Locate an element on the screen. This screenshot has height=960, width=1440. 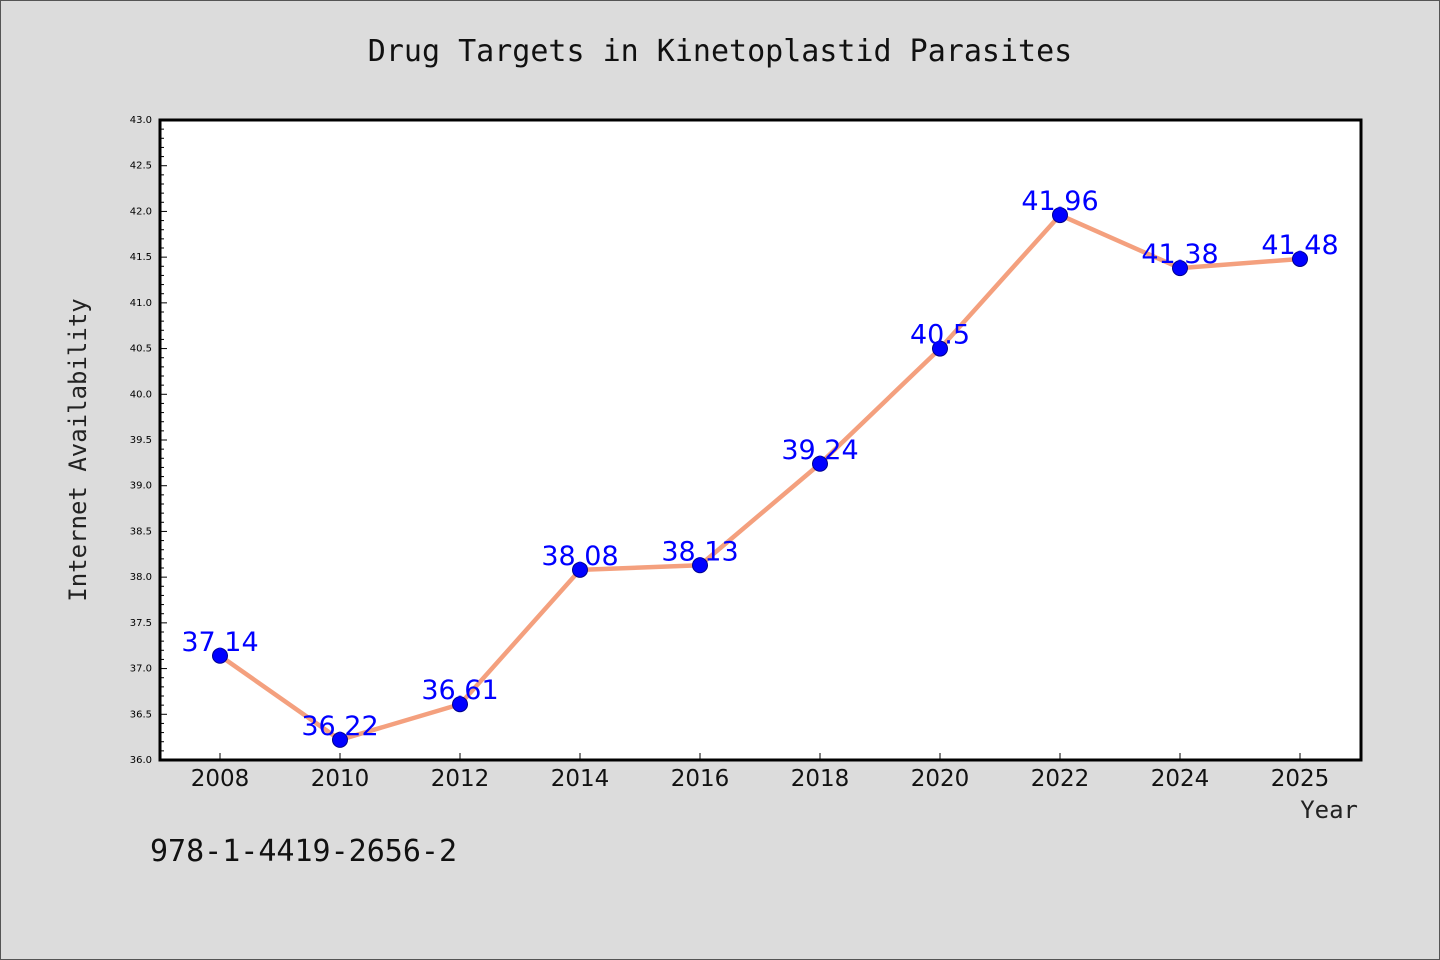
y-tick-label: 39.5 is located at coordinates (141, 440).